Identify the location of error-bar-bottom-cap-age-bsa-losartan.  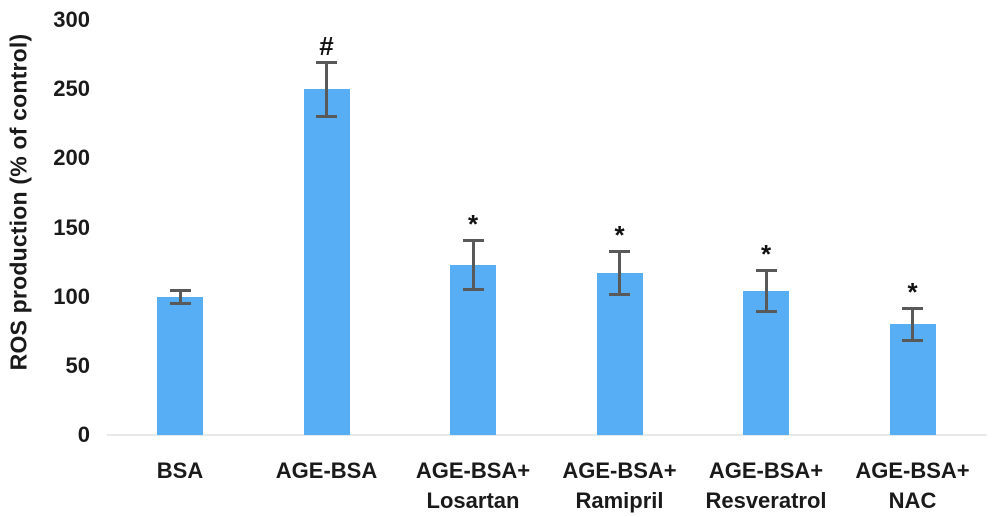
(473, 289).